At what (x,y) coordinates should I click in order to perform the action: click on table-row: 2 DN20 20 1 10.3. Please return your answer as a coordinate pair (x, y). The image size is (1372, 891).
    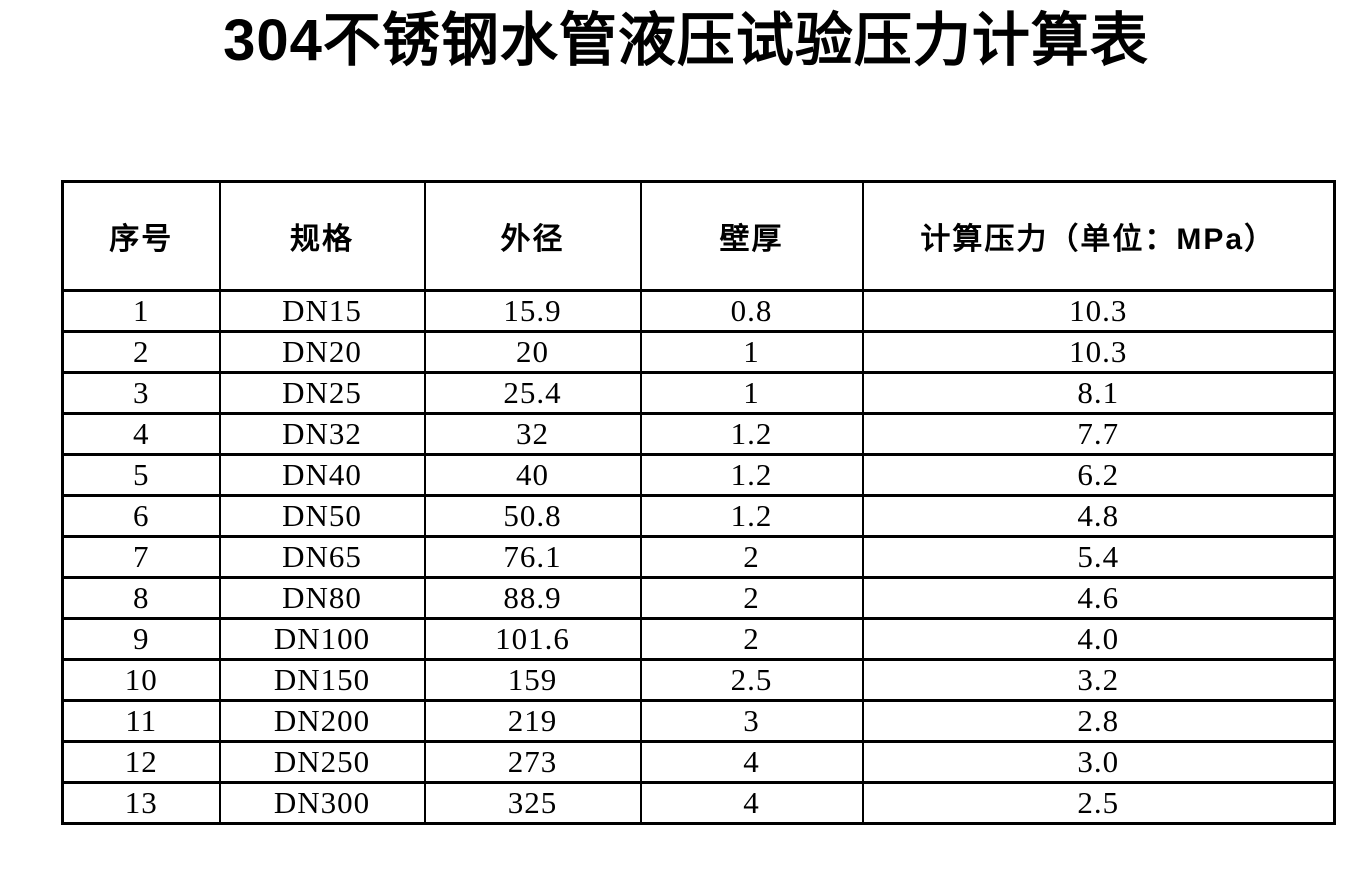
    Looking at the image, I should click on (698, 352).